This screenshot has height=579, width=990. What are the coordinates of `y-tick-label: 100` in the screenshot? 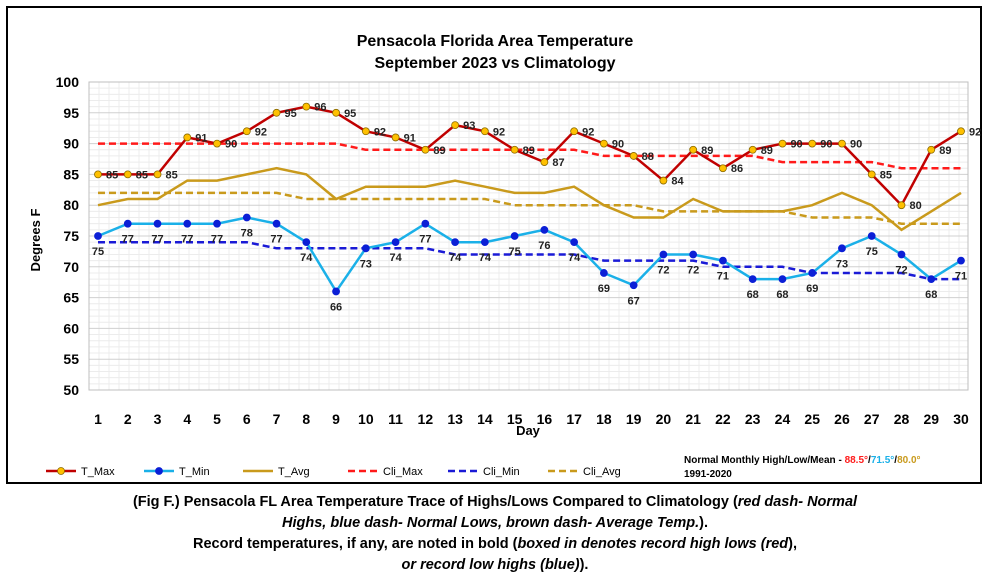 It's located at (68, 82).